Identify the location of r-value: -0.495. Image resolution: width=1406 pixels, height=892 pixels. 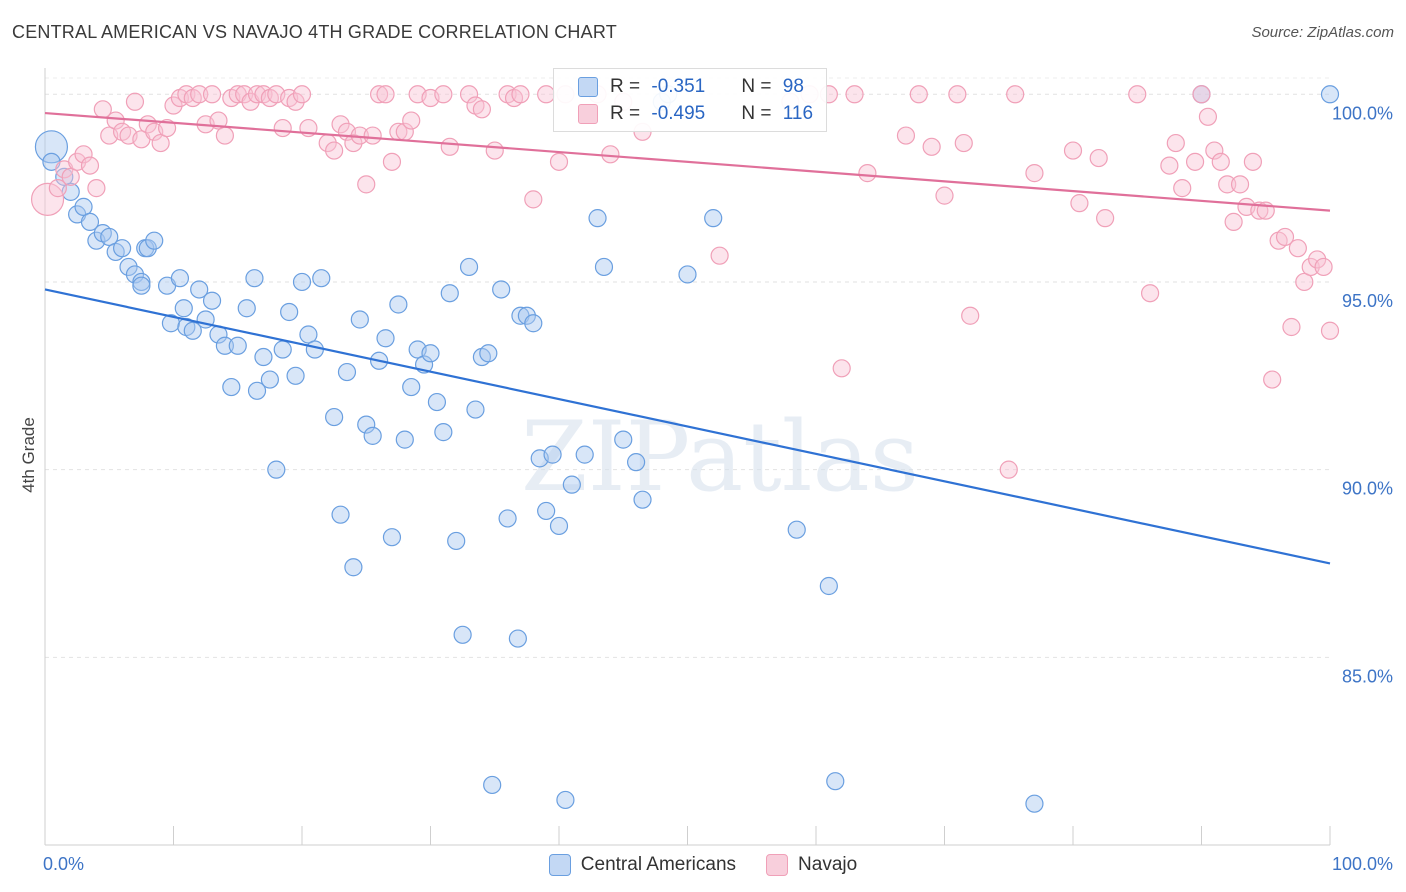
(678, 113).